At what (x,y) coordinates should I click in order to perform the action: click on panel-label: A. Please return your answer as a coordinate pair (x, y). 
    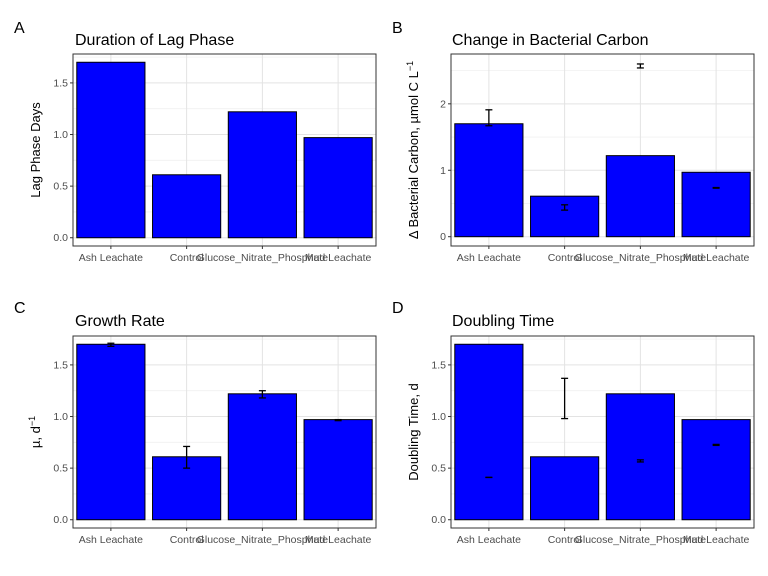
    Looking at the image, I should click on (19, 28).